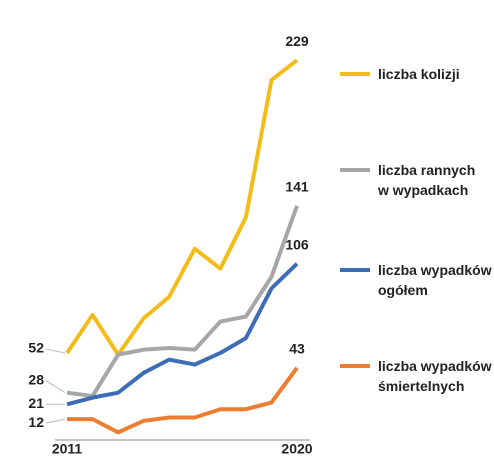 The image size is (494, 461). I want to click on data-label: 12, so click(36, 422).